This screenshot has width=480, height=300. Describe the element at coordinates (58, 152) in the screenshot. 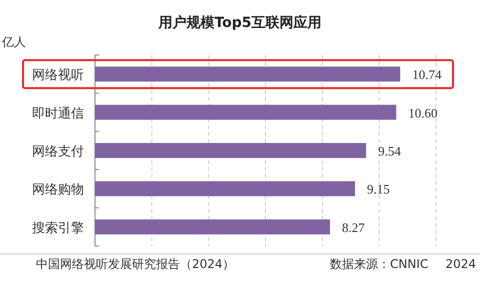

I see `y-tick-label: 网络支付` at that location.